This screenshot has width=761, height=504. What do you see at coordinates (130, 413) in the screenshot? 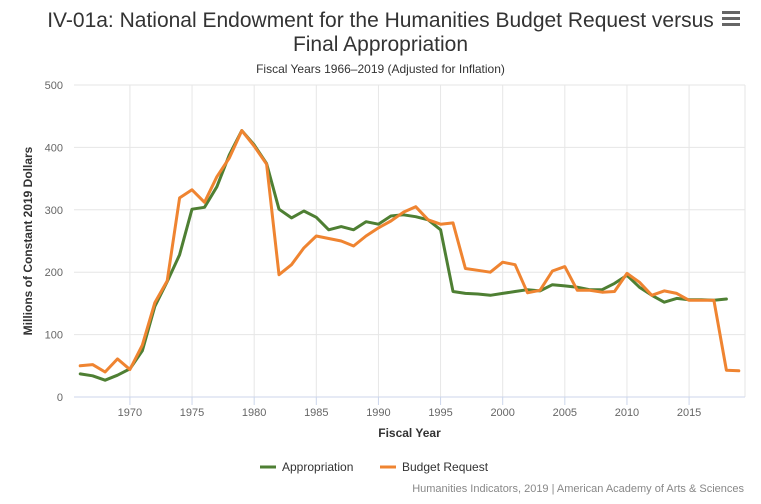
I see `x-tick-label: 1970` at bounding box center [130, 413].